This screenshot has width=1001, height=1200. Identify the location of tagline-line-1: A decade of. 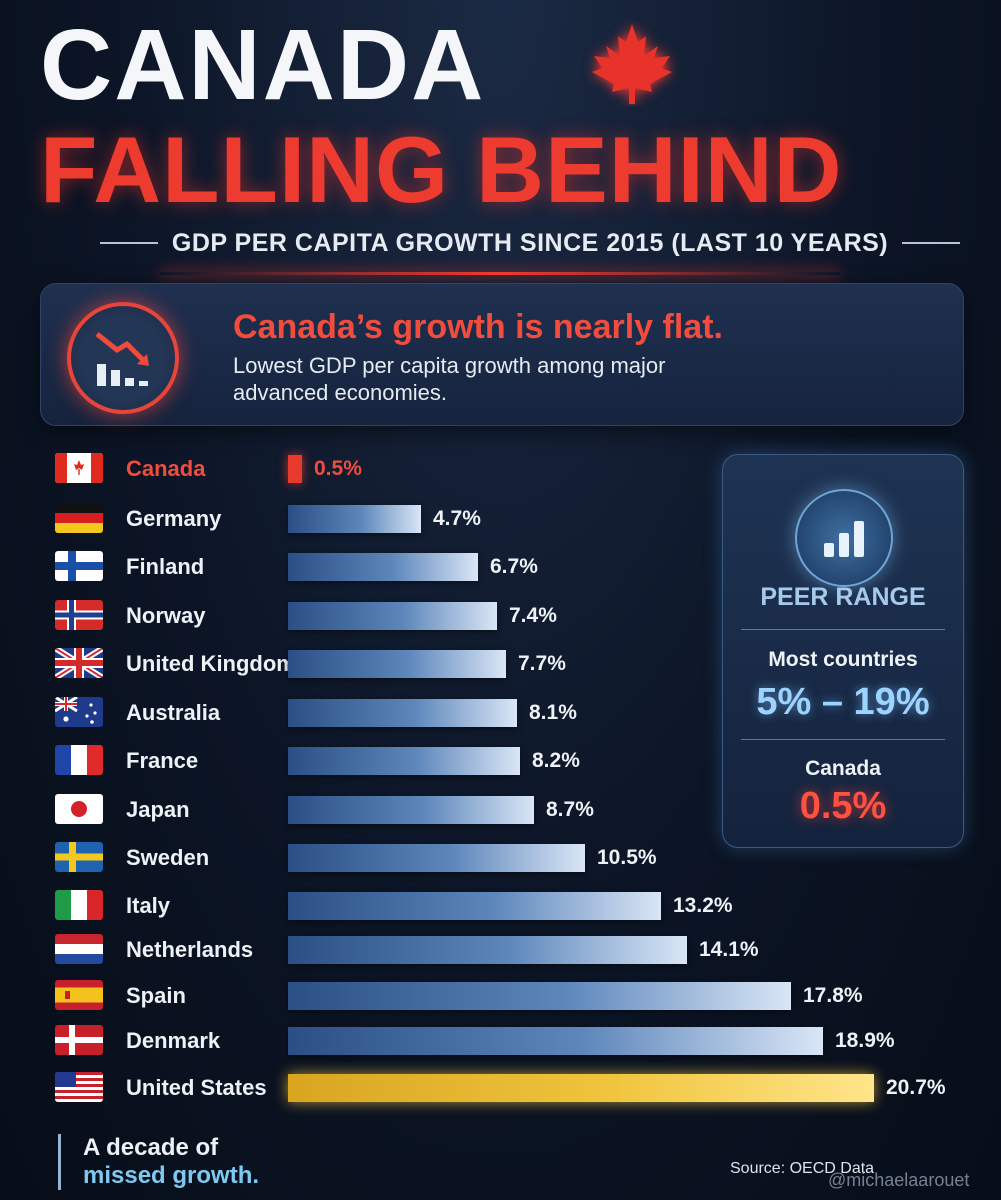
(151, 1147).